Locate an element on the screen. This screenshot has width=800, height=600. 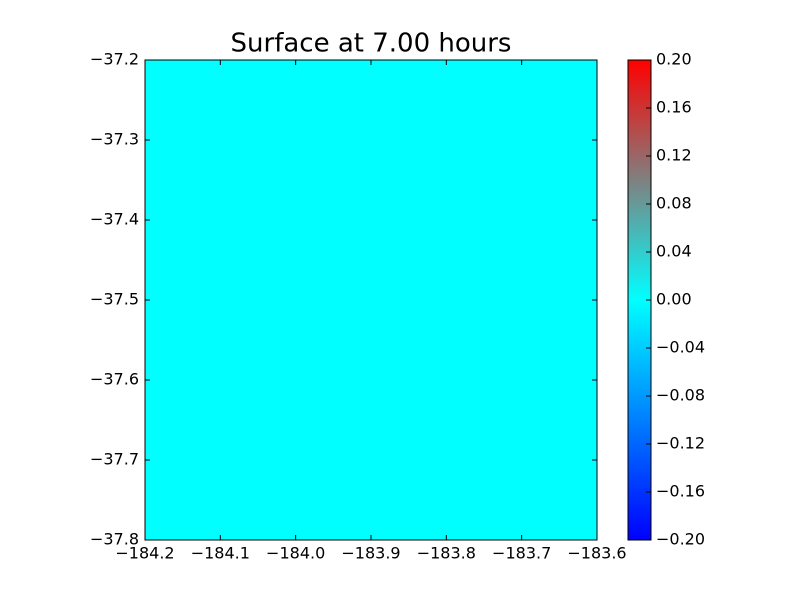
y-tick-label: −37.5 is located at coordinates (114, 299).